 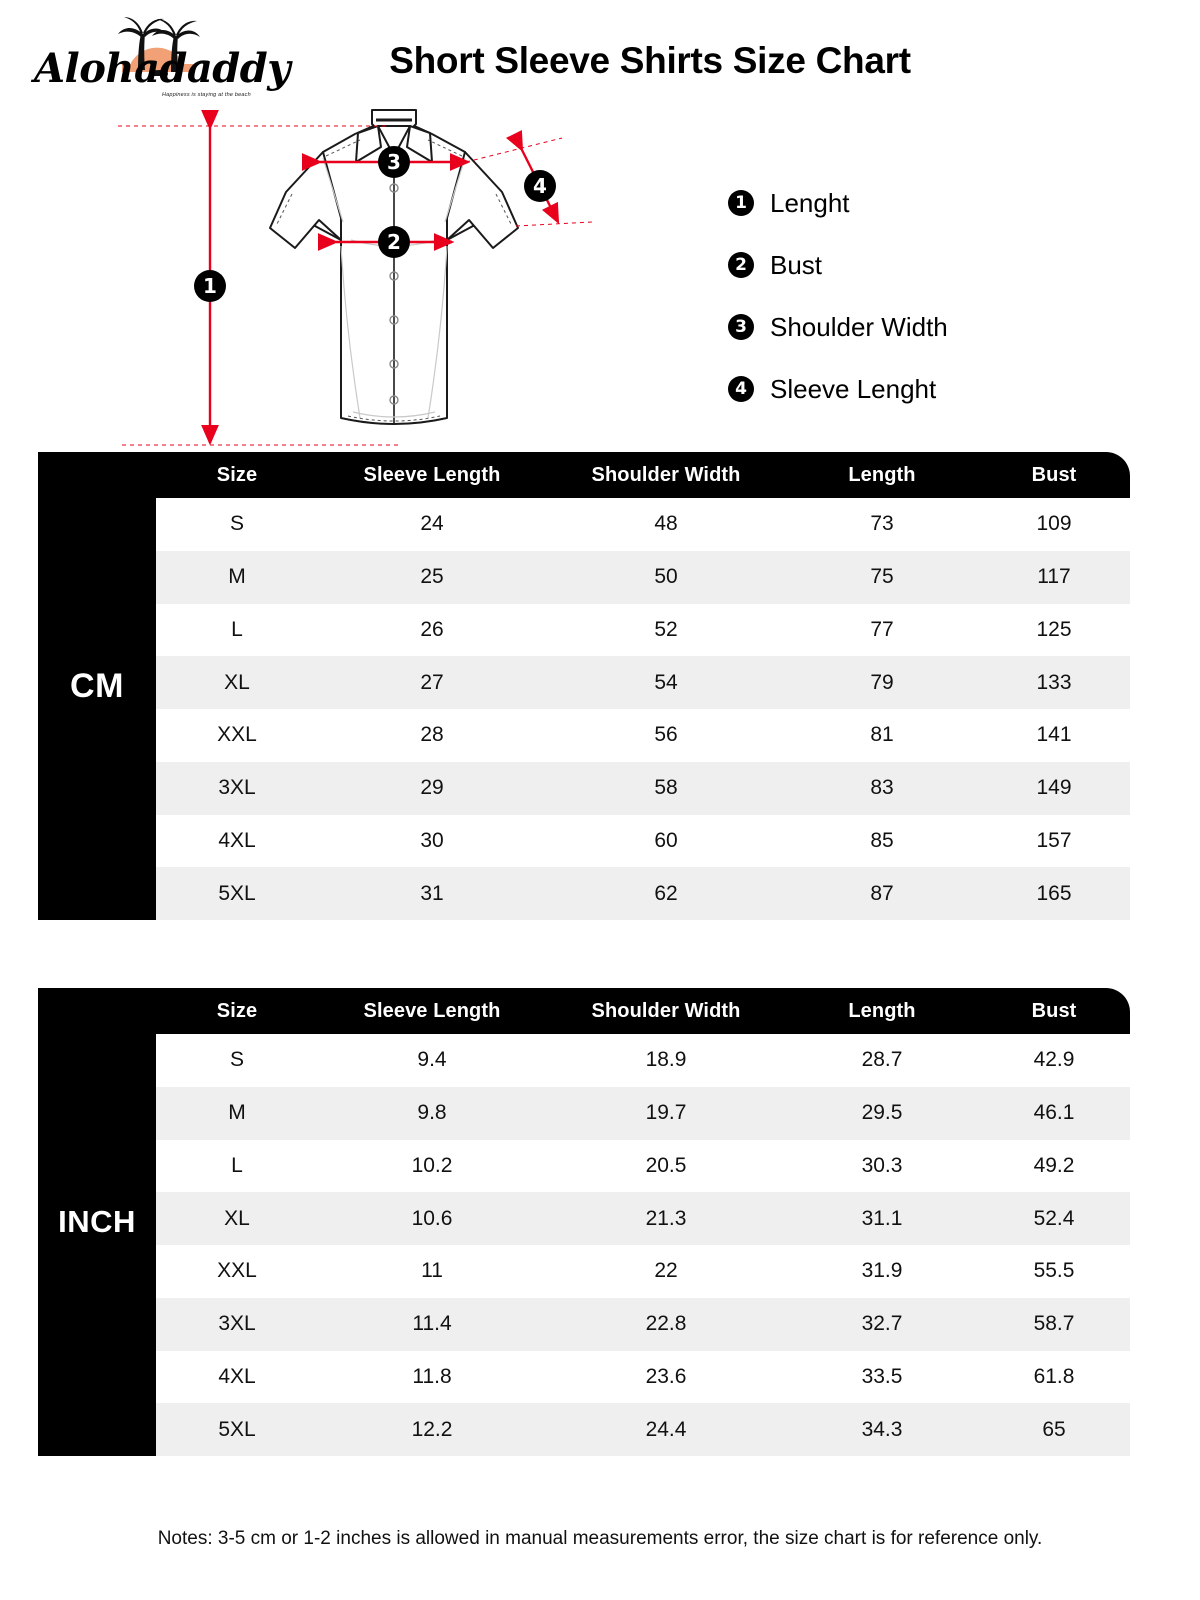 What do you see at coordinates (1054, 1271) in the screenshot?
I see `cell-bust: 55.5` at bounding box center [1054, 1271].